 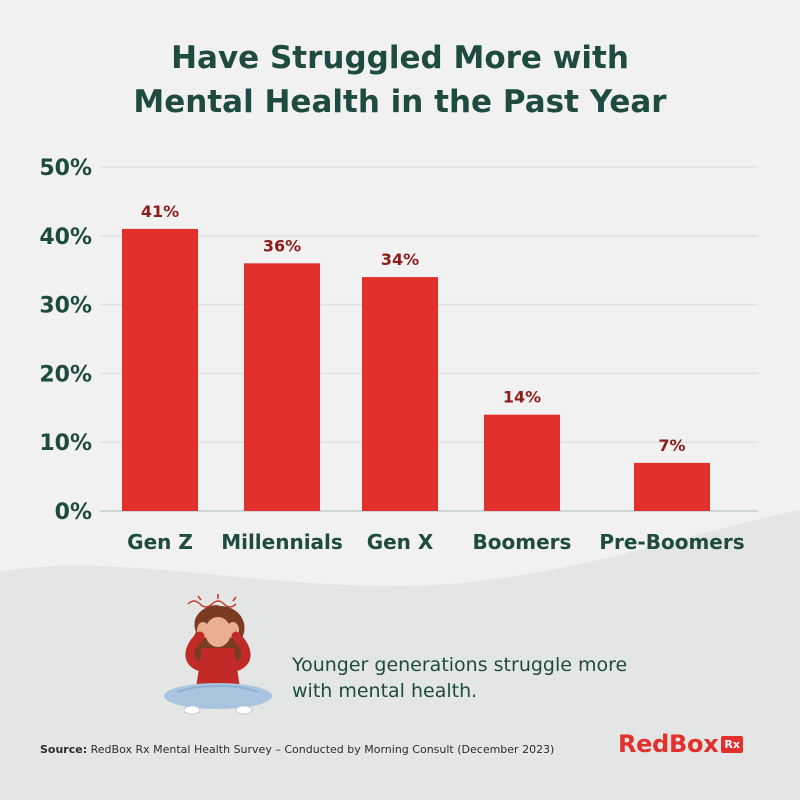 I want to click on caption-line-1: Younger generations struggle more, so click(x=460, y=665).